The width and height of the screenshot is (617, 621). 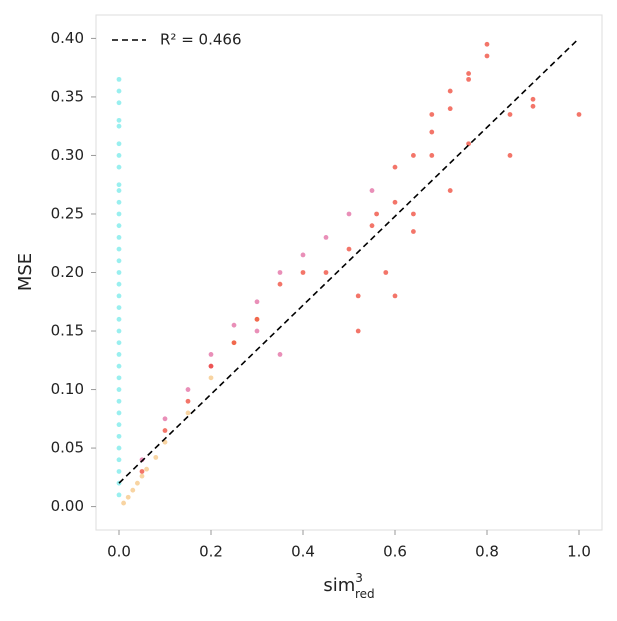 What do you see at coordinates (339, 585) in the screenshot?
I see `x-label-base: sim` at bounding box center [339, 585].